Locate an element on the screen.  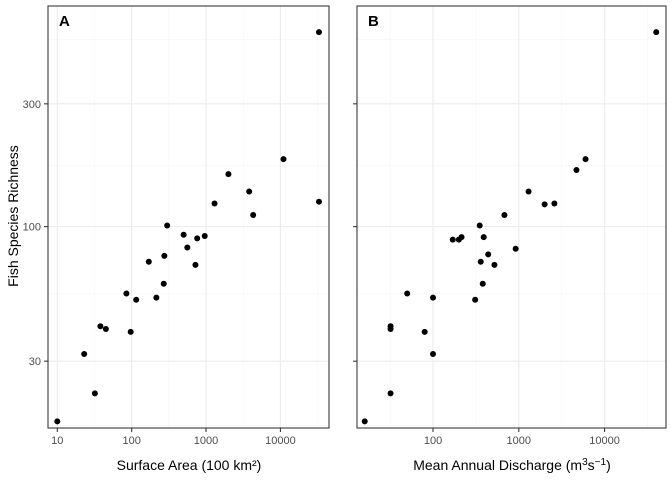
x-axis-title-b-main: Mean Annual Discharge (m is located at coordinates (497, 465).